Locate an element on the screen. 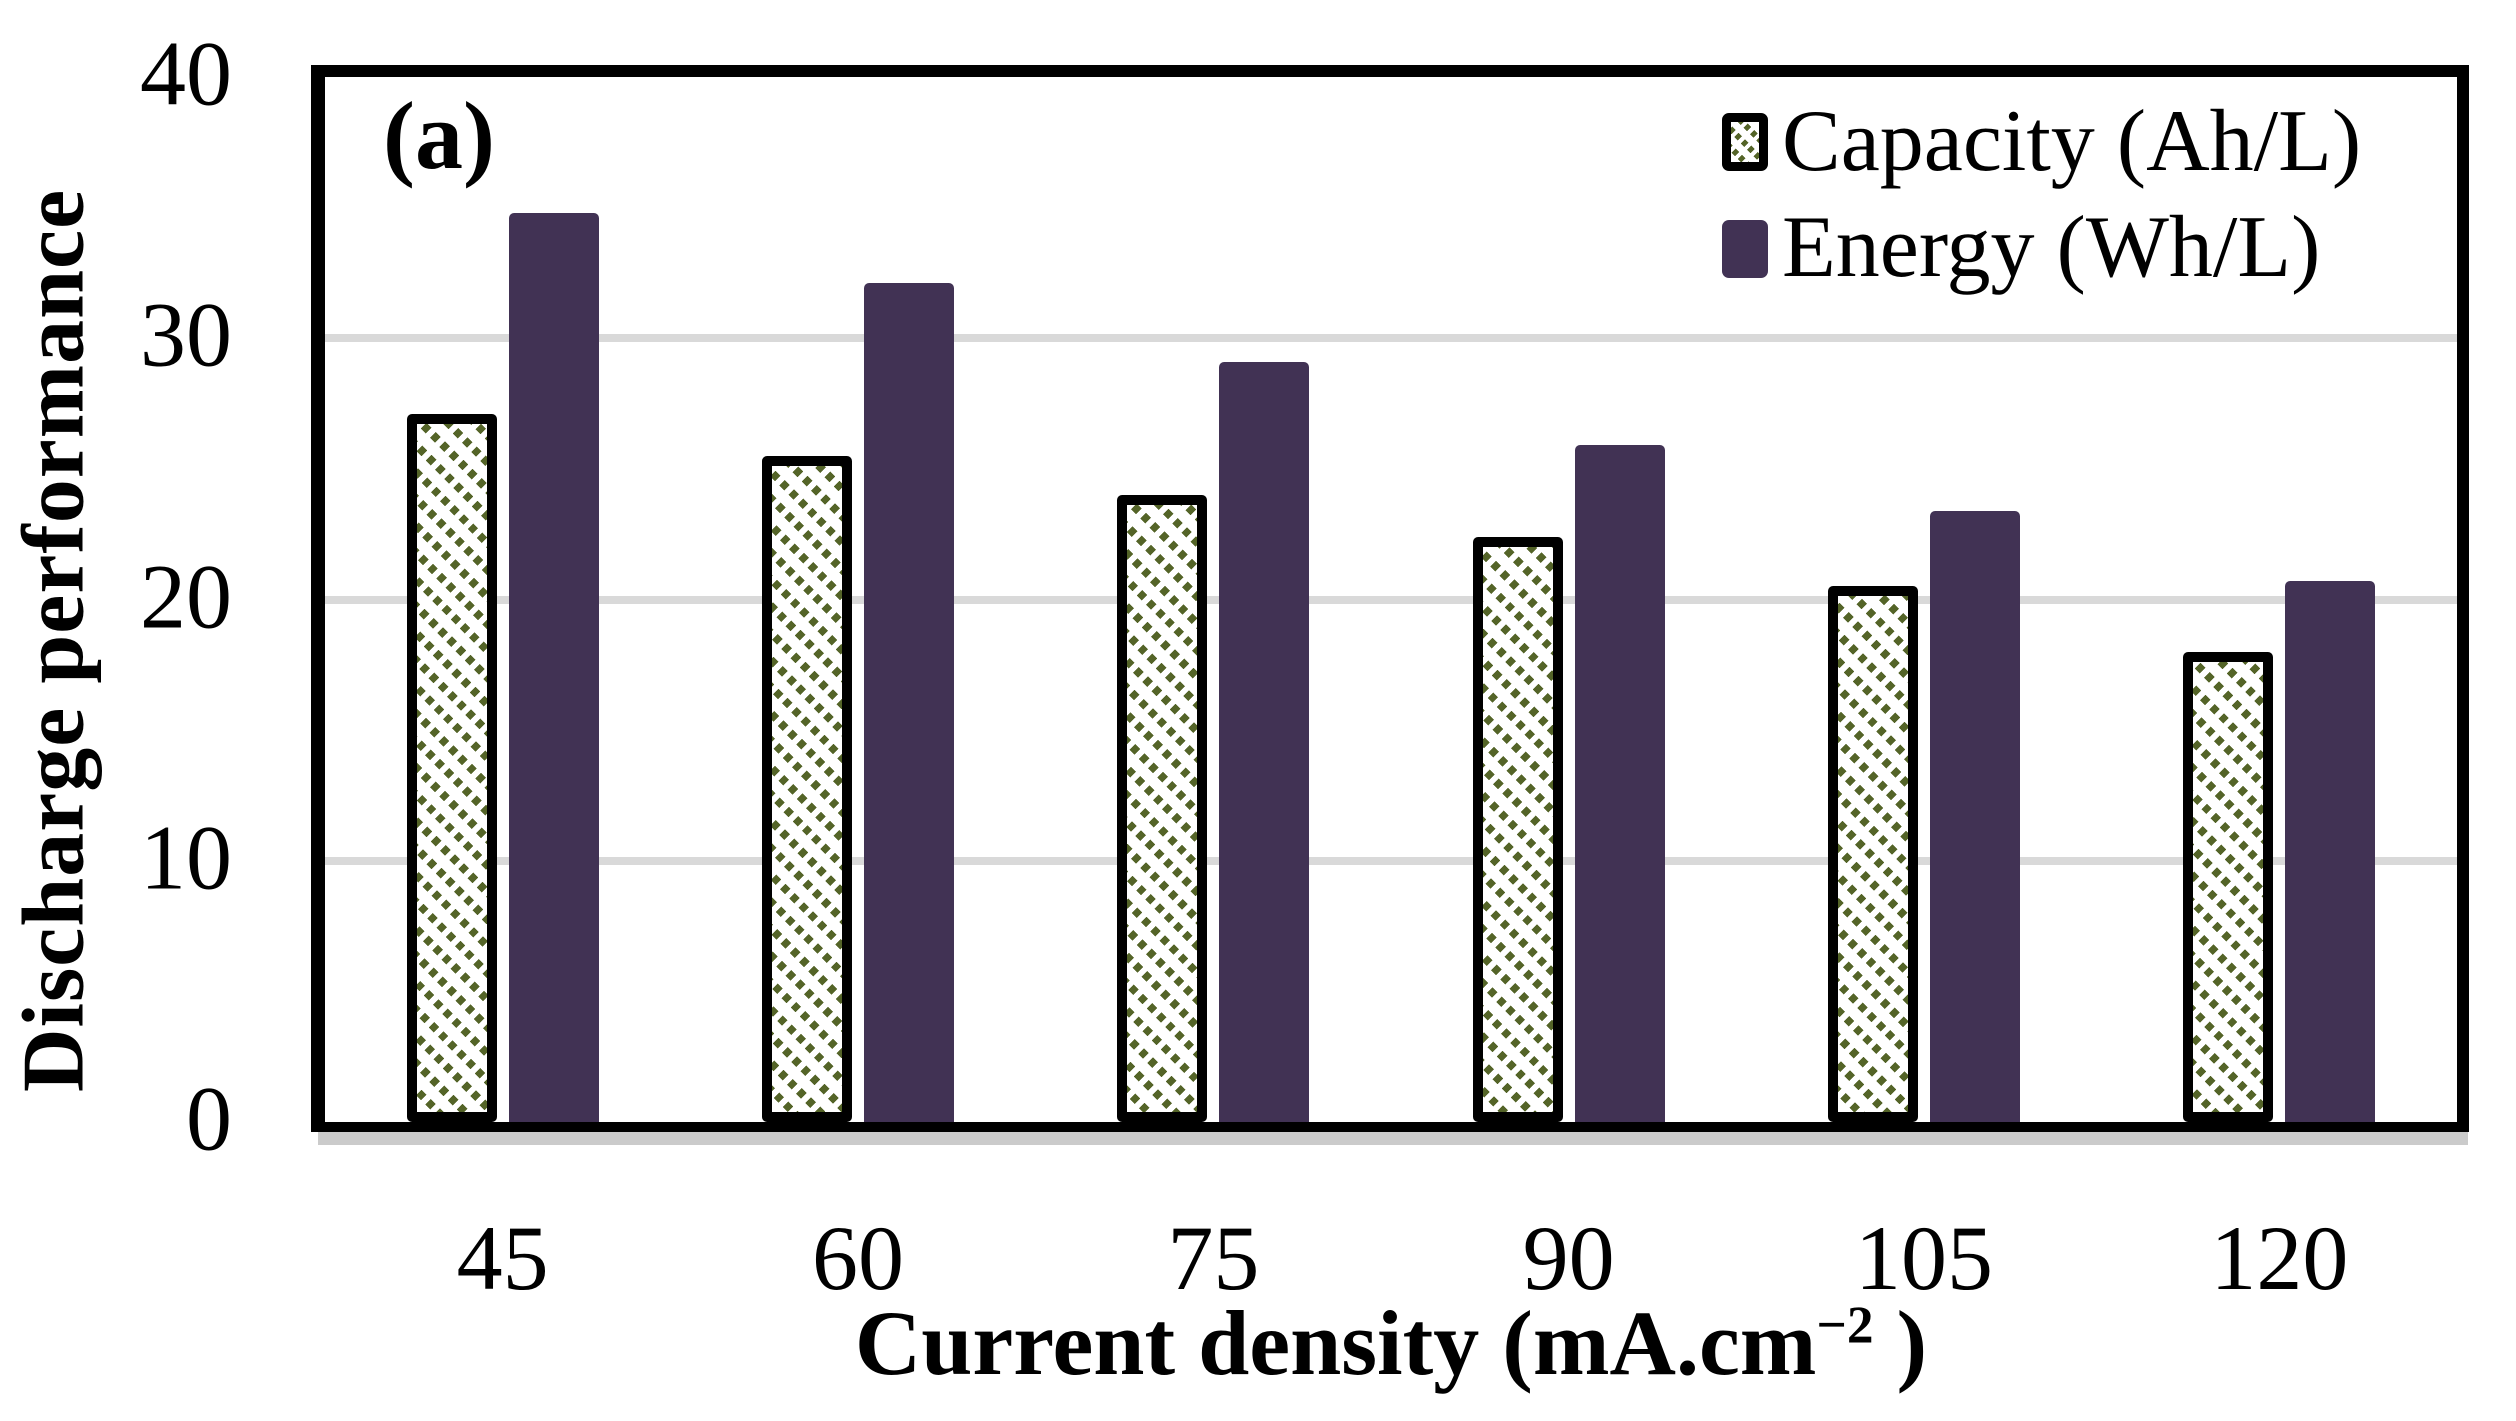 The height and width of the screenshot is (1421, 2516). y-tick-label-30: 30 is located at coordinates (186, 334).